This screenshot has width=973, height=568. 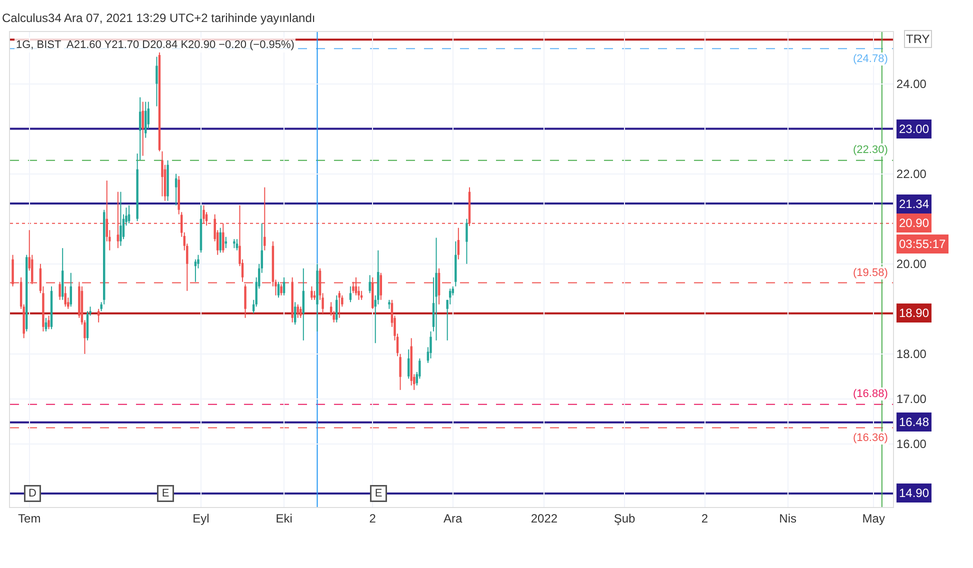 I want to click on ref-line-label: (16.36), so click(x=870, y=438).